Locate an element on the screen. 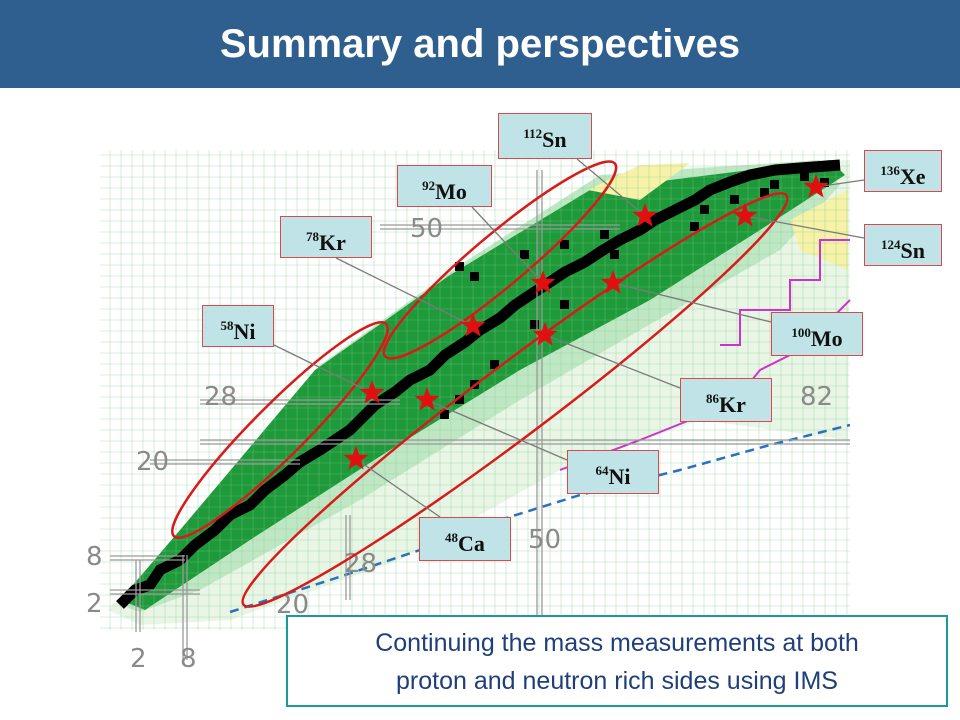 The height and width of the screenshot is (720, 960). r-process-steps is located at coordinates (785, 292).